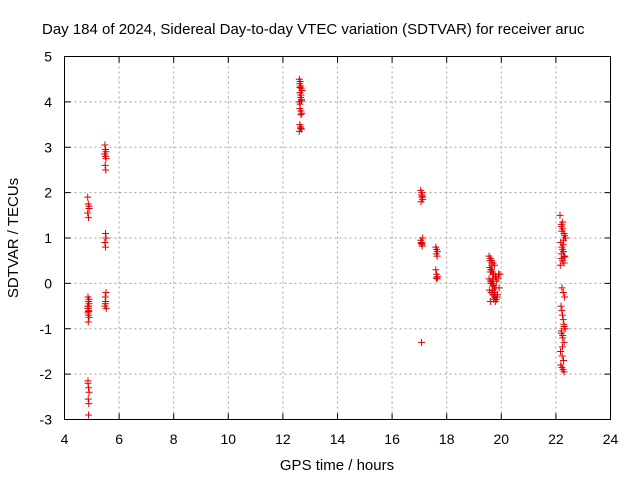 This screenshot has height=480, width=640. Describe the element at coordinates (337, 465) in the screenshot. I see `x-axis-title: GPS time / hours` at that location.